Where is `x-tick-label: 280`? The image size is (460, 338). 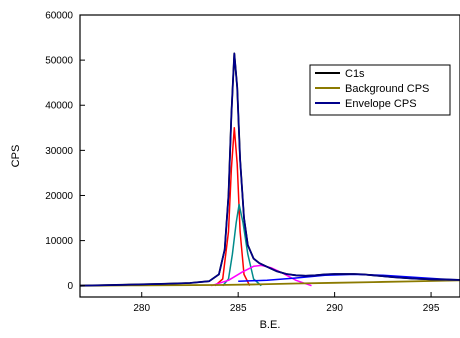 x-tick-label: 280 is located at coordinates (141, 308).